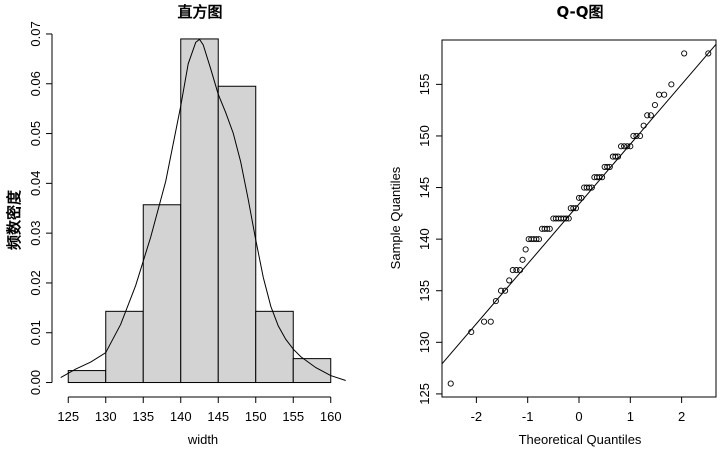  What do you see at coordinates (681, 416) in the screenshot?
I see `x-tick-label: 2` at bounding box center [681, 416].